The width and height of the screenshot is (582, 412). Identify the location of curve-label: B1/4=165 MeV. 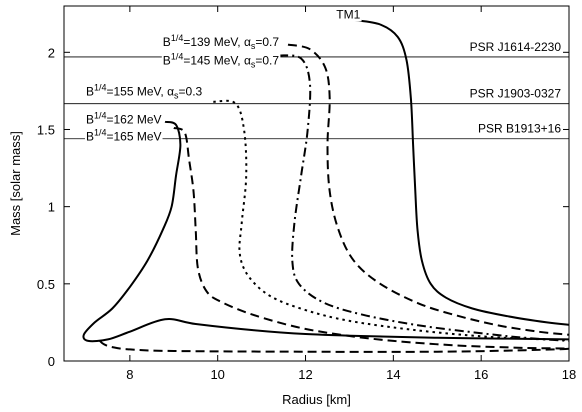
(123, 135).